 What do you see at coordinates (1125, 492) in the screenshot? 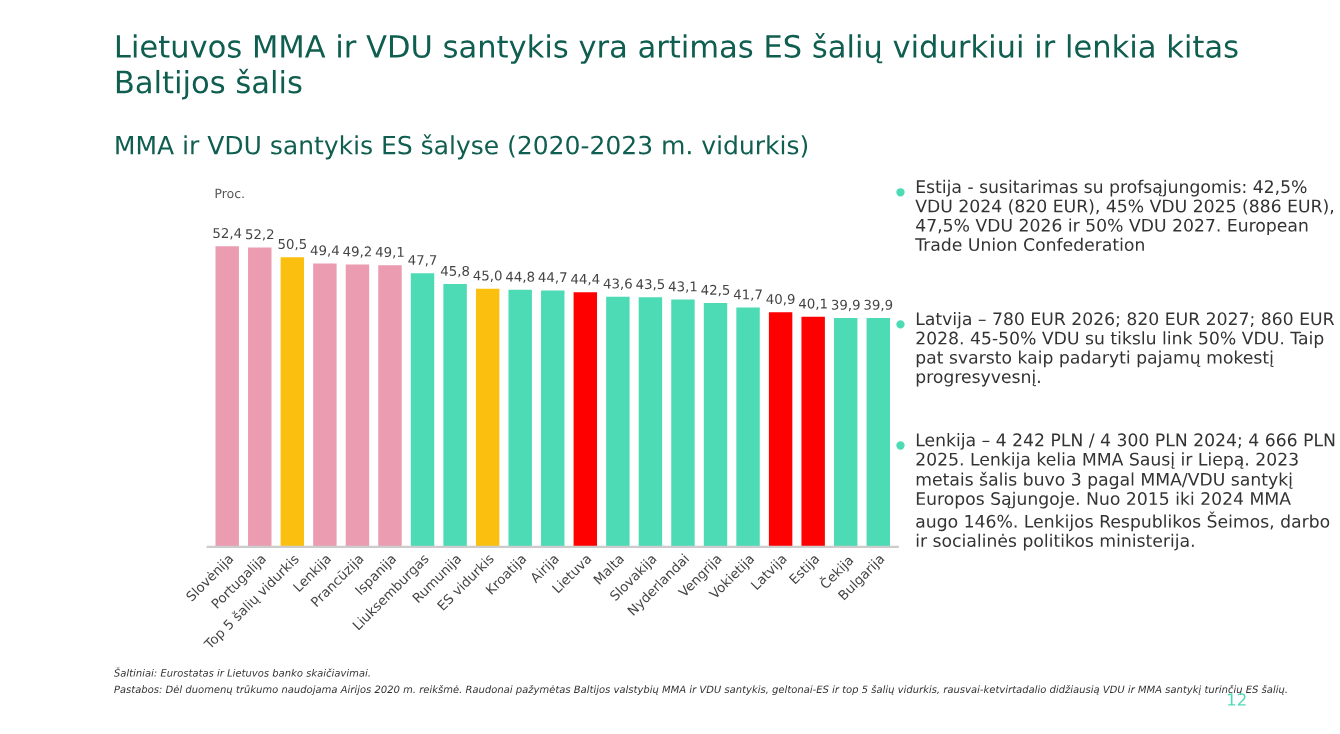
I see `text: Lenkija – 4 242 PLN / 4 300 PLN 2024; 4 666 PLN 2025. Lenkija kelia MMA Sausį ir Liepą. 2023 metais šalis buvo 3 pagal MMA/VDU santykį Europos Sąjungoje. Nuo 2015 iki 2024 MMA augo 146%. Lenkijos Respublikos Šeimos, darbo ir socialinės politikos ministerija.` at bounding box center [1125, 492].